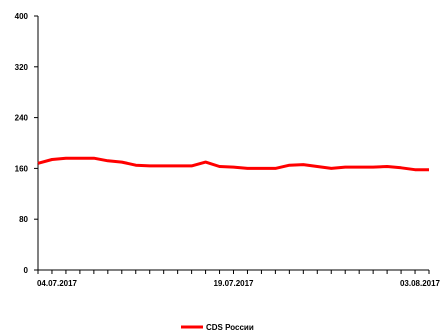 The width and height of the screenshot is (444, 336). What do you see at coordinates (233, 283) in the screenshot?
I see `x-tick-label: 19.07.2017` at bounding box center [233, 283].